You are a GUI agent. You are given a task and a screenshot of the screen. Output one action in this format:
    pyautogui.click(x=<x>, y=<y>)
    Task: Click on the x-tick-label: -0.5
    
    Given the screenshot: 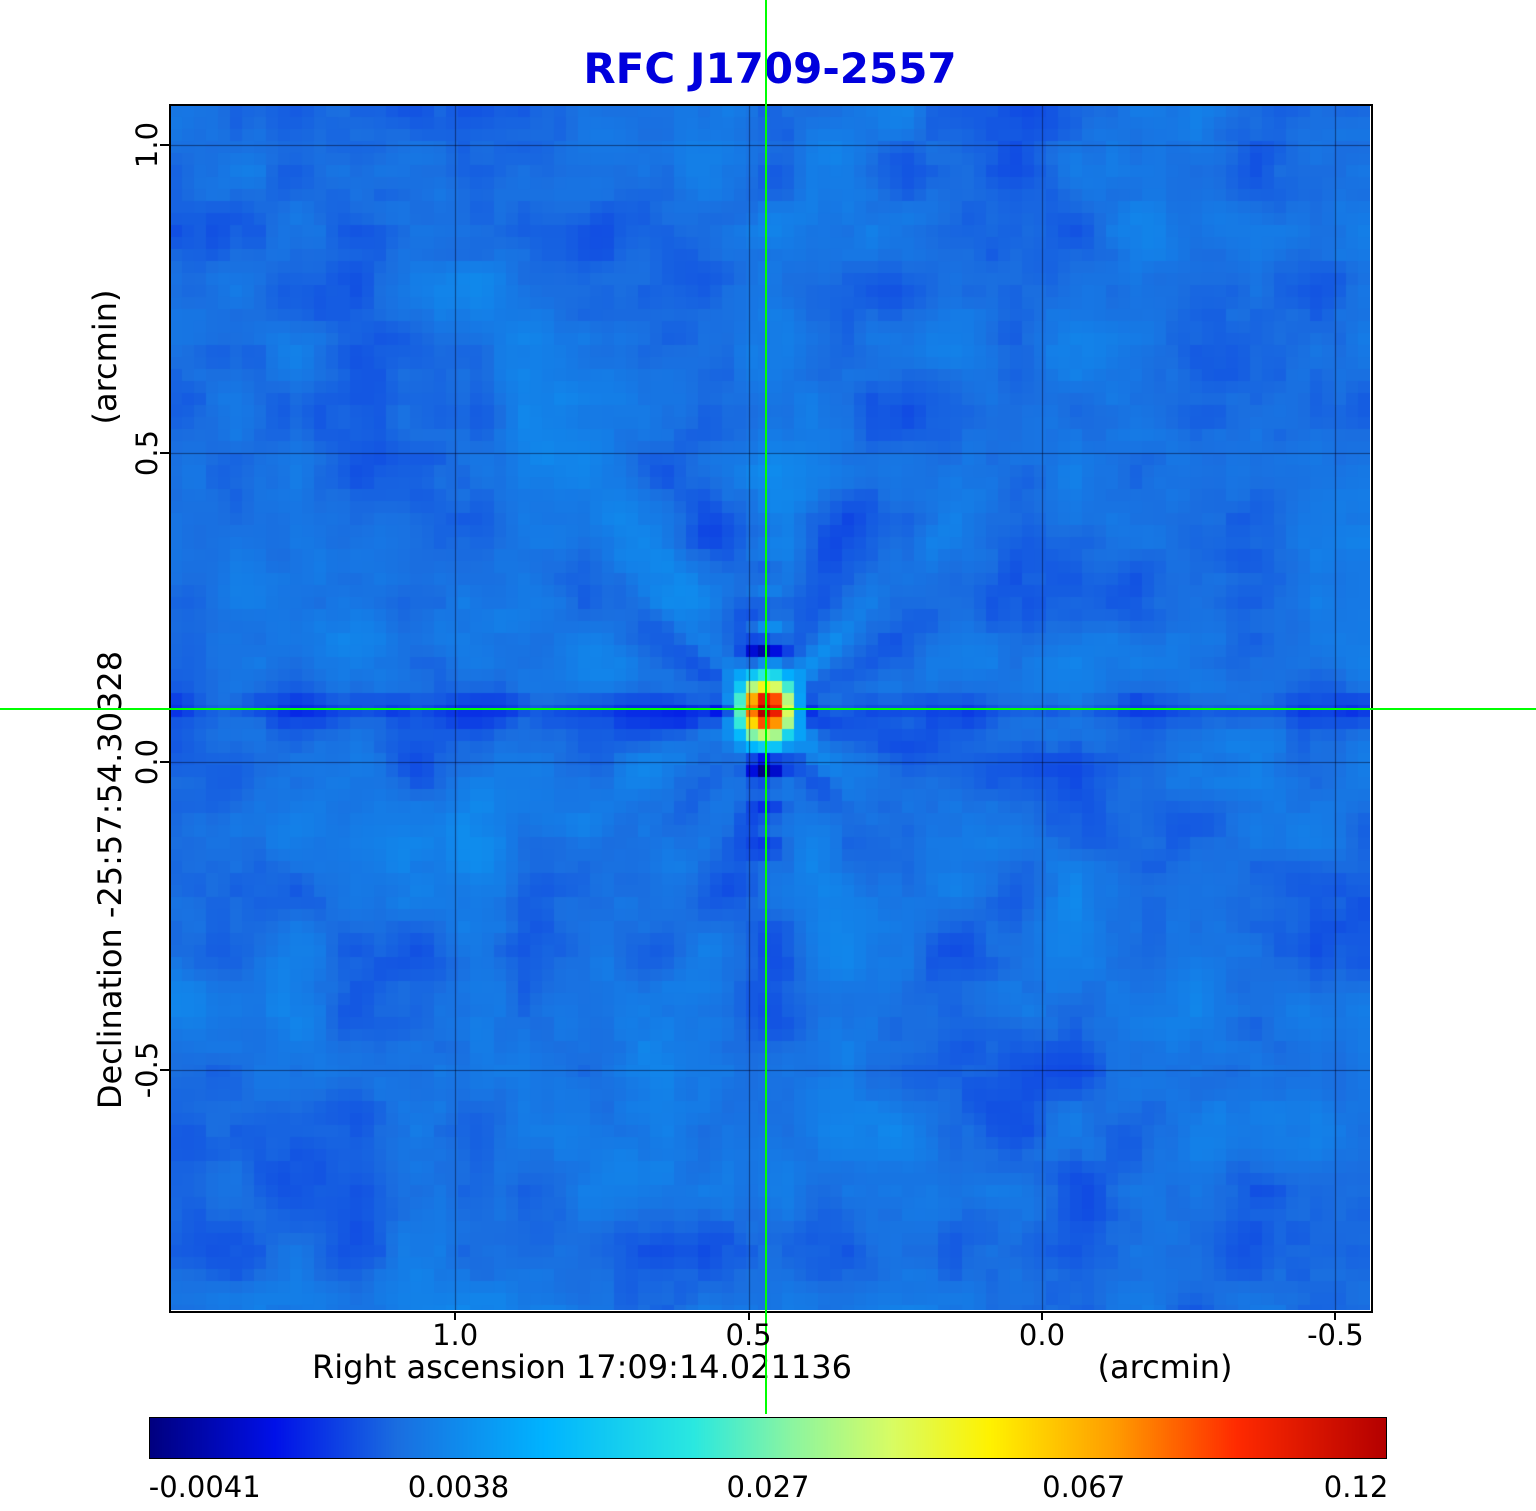 What is the action you would take?
    pyautogui.click(x=1335, y=1335)
    